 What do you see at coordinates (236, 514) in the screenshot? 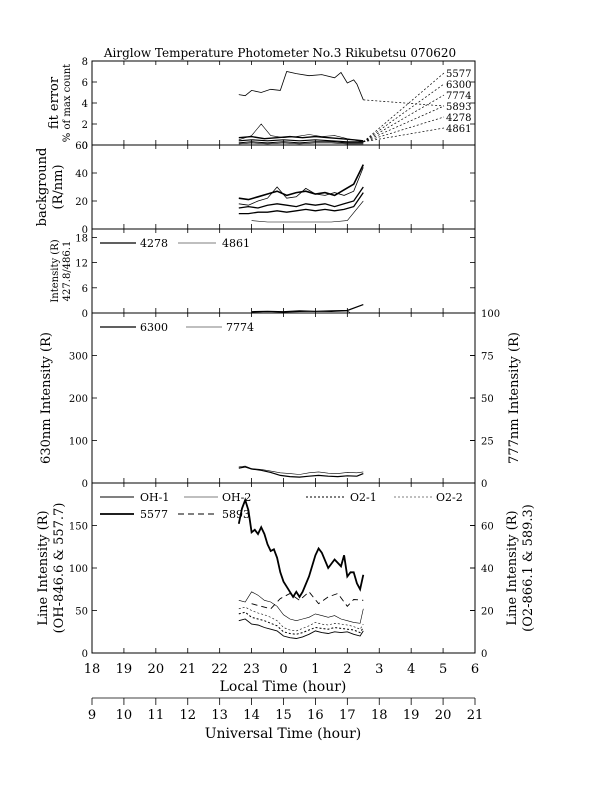
I see `legend-5893-label: 5893` at bounding box center [236, 514].